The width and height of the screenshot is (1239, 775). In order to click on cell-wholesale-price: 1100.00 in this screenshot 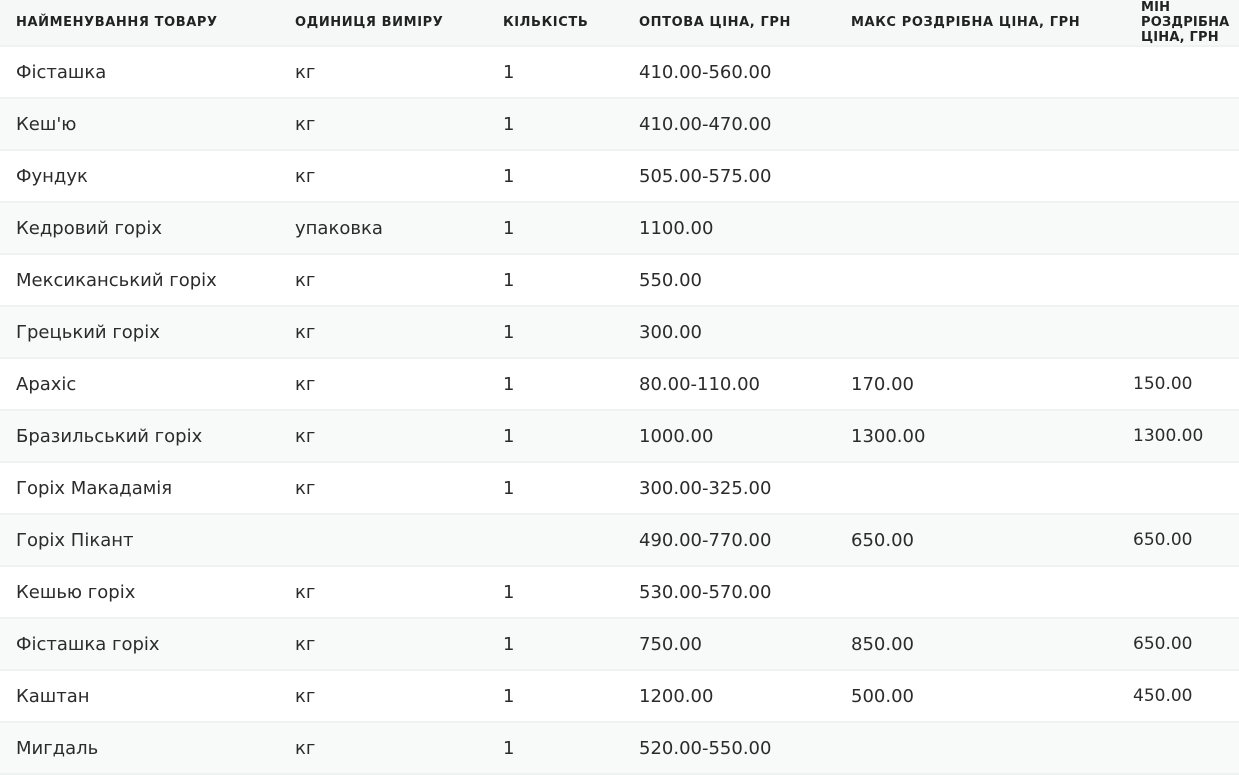, I will do `click(729, 228)`.